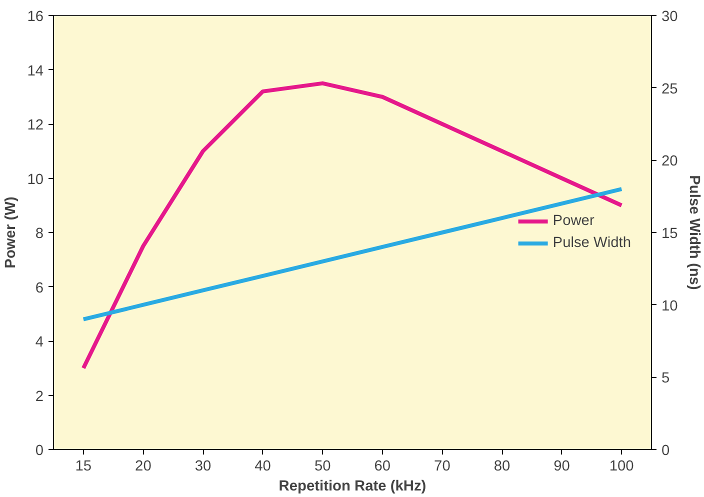  I want to click on x-tick-label: 15, so click(83, 466).